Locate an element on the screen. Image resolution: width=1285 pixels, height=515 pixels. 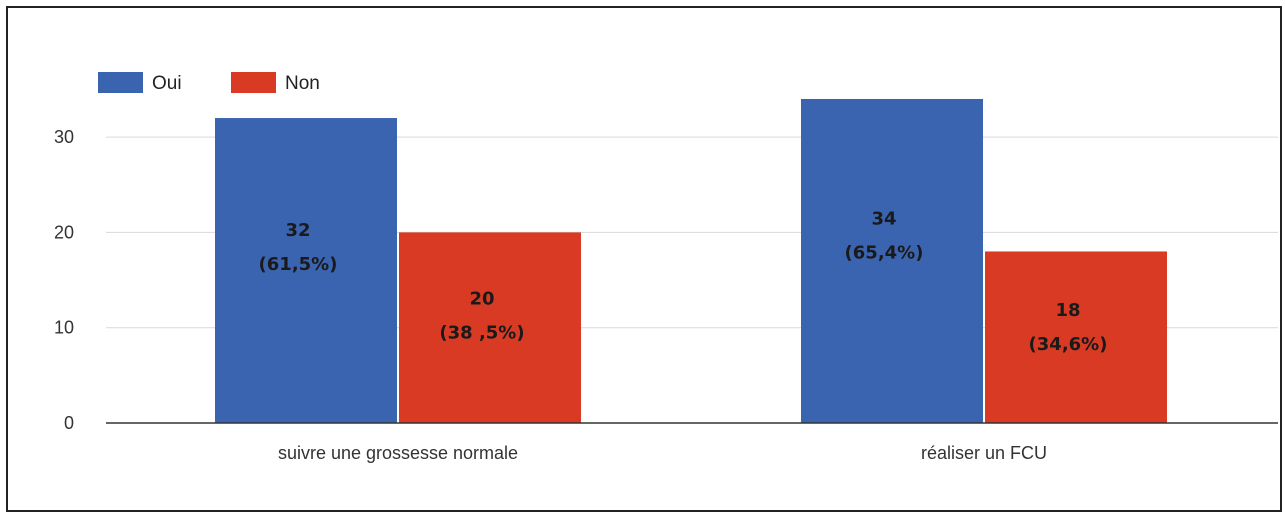
y-tick-label: 10 is located at coordinates (64, 328).